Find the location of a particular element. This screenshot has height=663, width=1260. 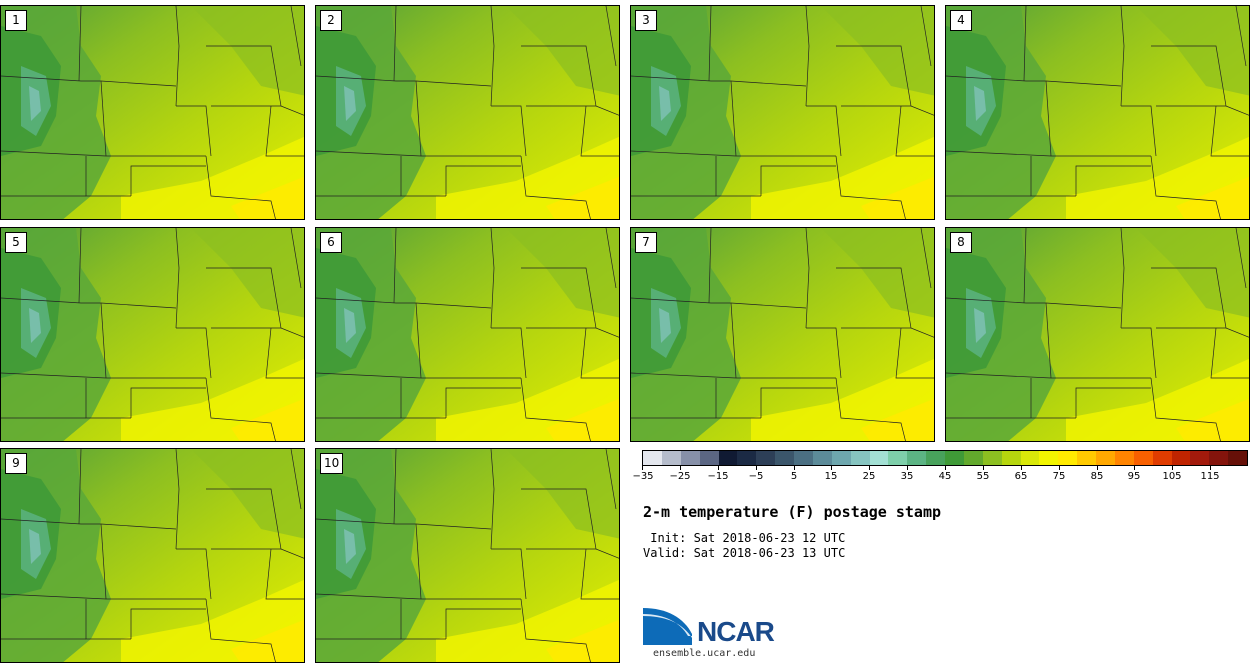

stamp-panel-8: 8 is located at coordinates (1097, 334).